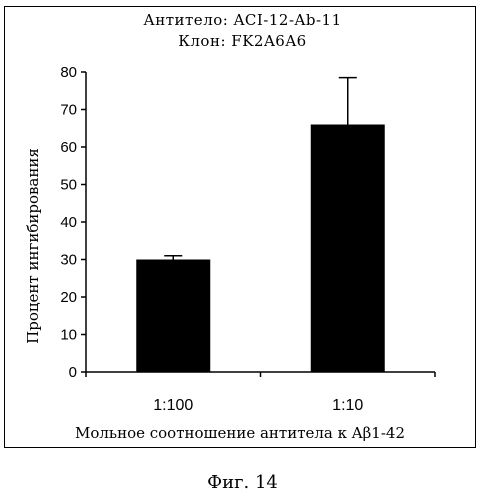 The width and height of the screenshot is (485, 500). Describe the element at coordinates (68, 110) in the screenshot. I see `y-tick-label: 70` at that location.